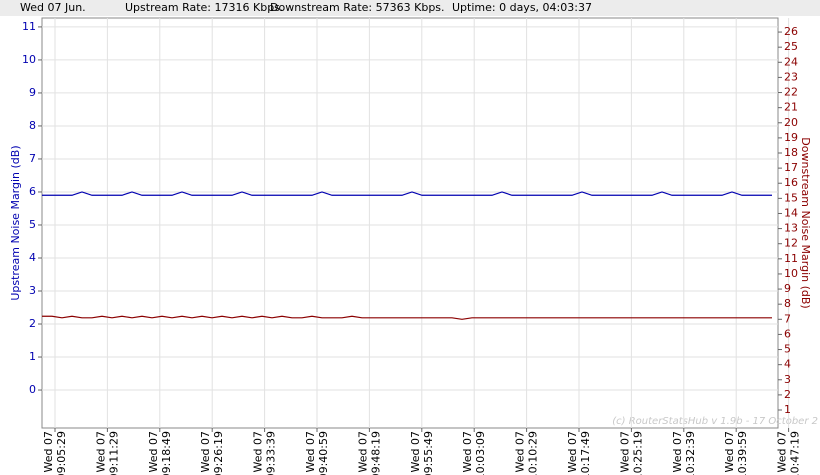 This screenshot has width=820, height=475. What do you see at coordinates (715, 421) in the screenshot?
I see `watermark: (c) RouterStatsHub v 1.9b - 17 October 2` at bounding box center [715, 421].